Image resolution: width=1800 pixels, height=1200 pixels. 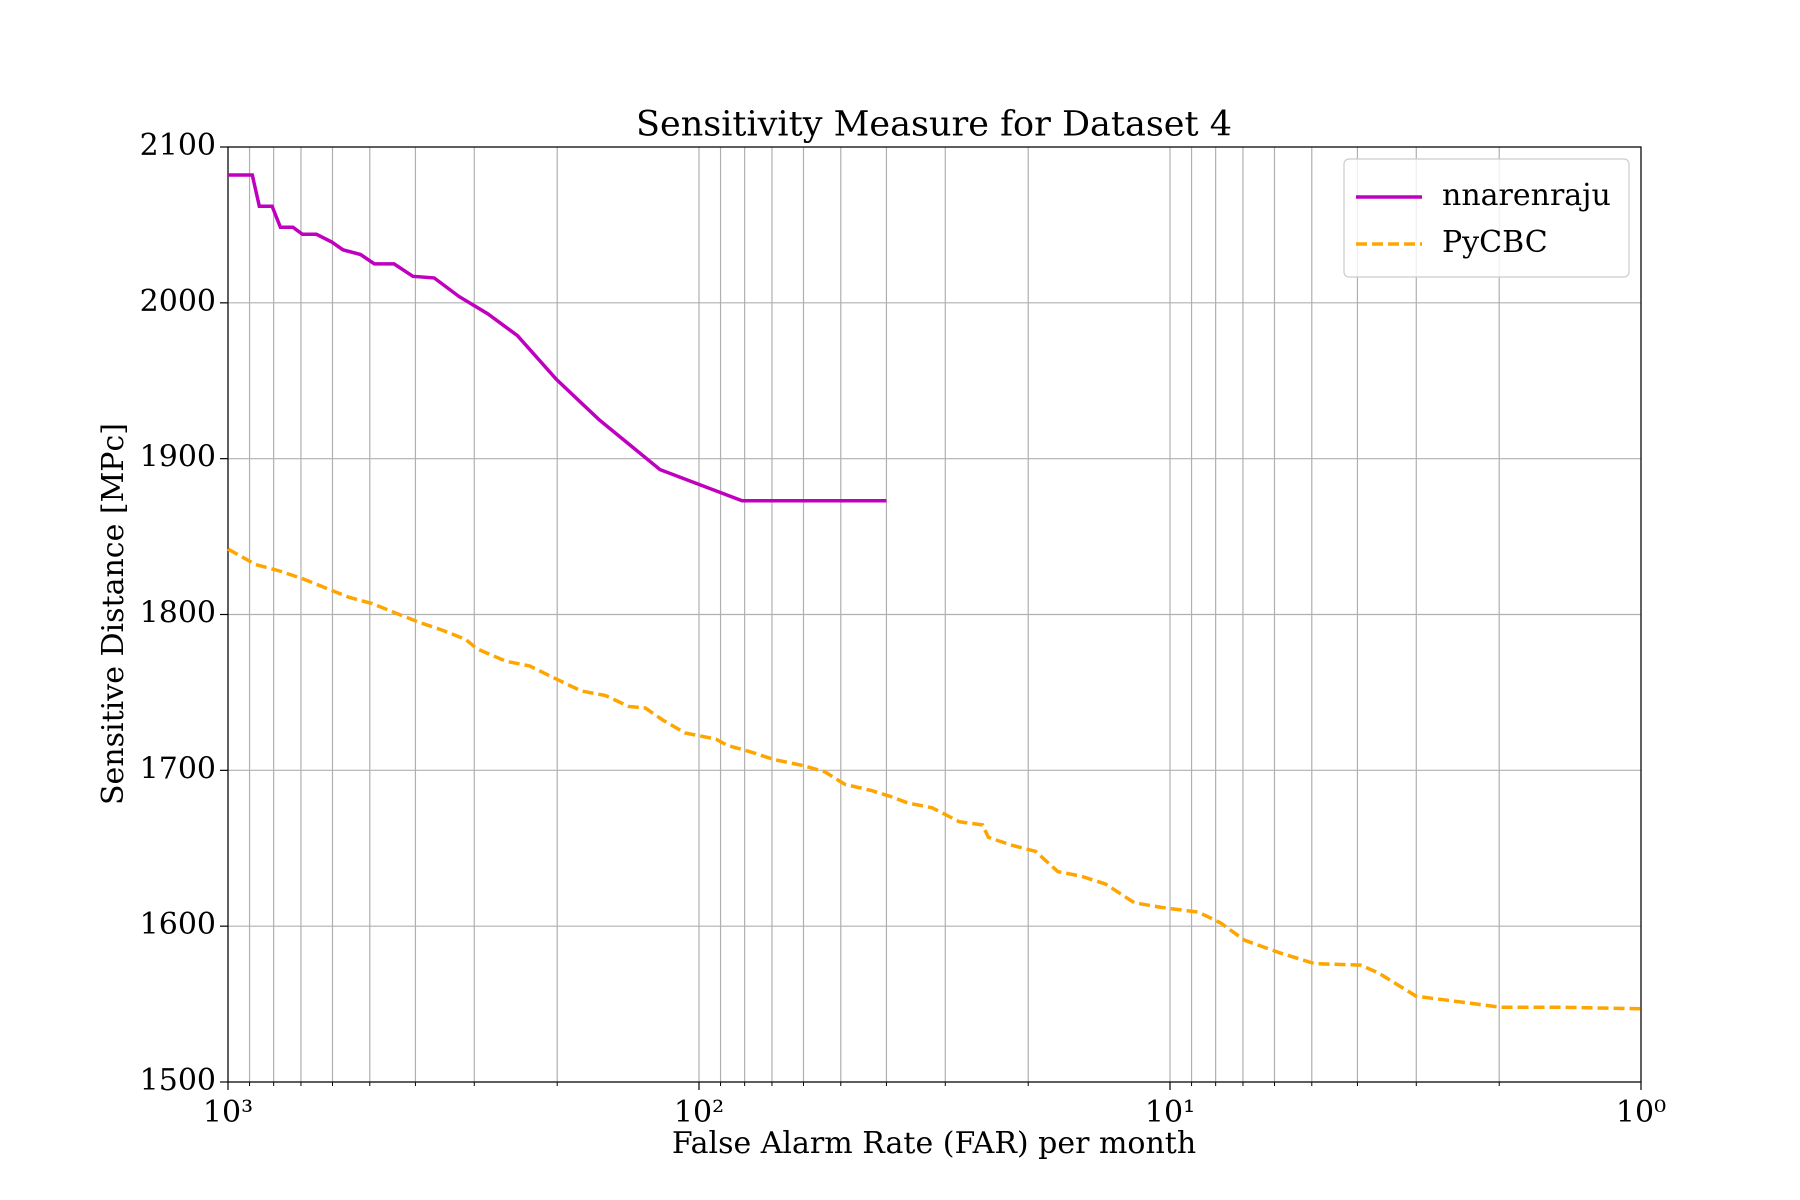 What do you see at coordinates (178, 768) in the screenshot?
I see `y-tick-label: 1700` at bounding box center [178, 768].